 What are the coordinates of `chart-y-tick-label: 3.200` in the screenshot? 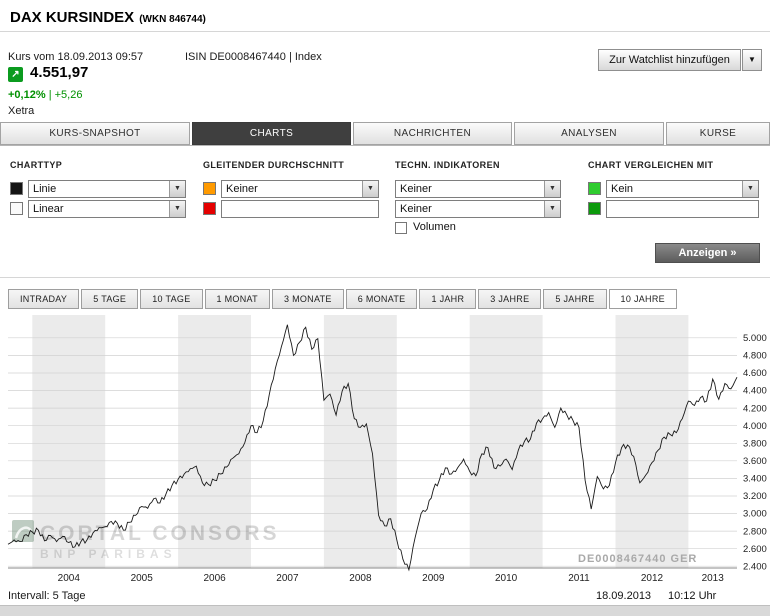 It's located at (755, 496).